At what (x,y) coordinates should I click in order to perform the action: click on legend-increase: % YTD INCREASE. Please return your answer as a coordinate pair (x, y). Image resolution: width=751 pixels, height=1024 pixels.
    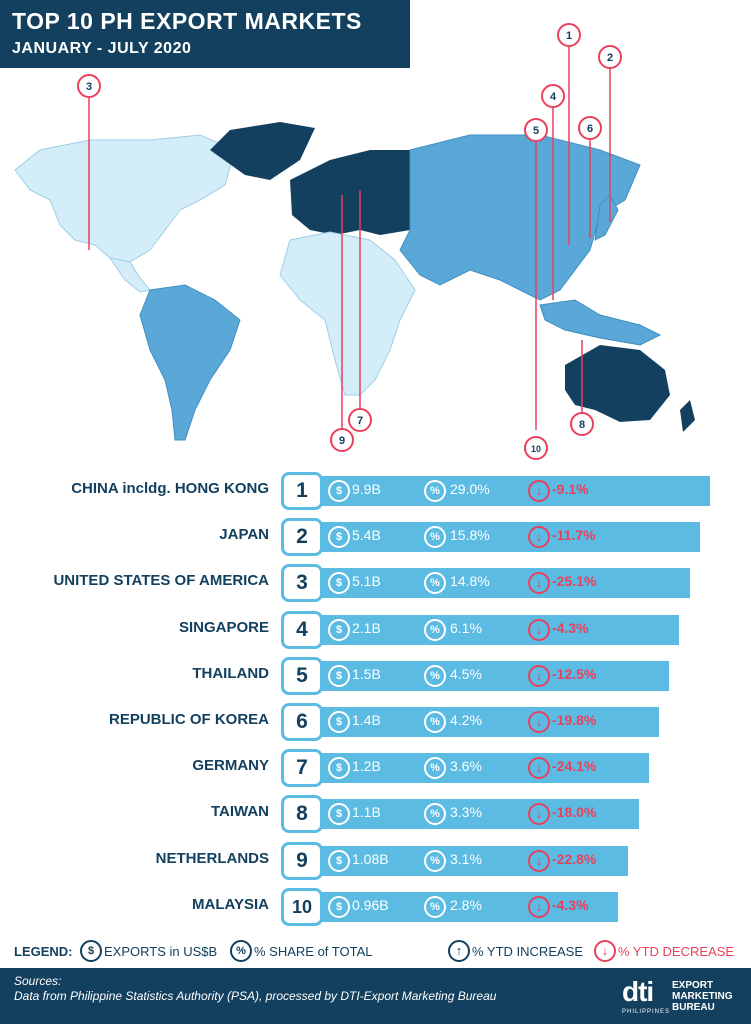
    Looking at the image, I should click on (528, 951).